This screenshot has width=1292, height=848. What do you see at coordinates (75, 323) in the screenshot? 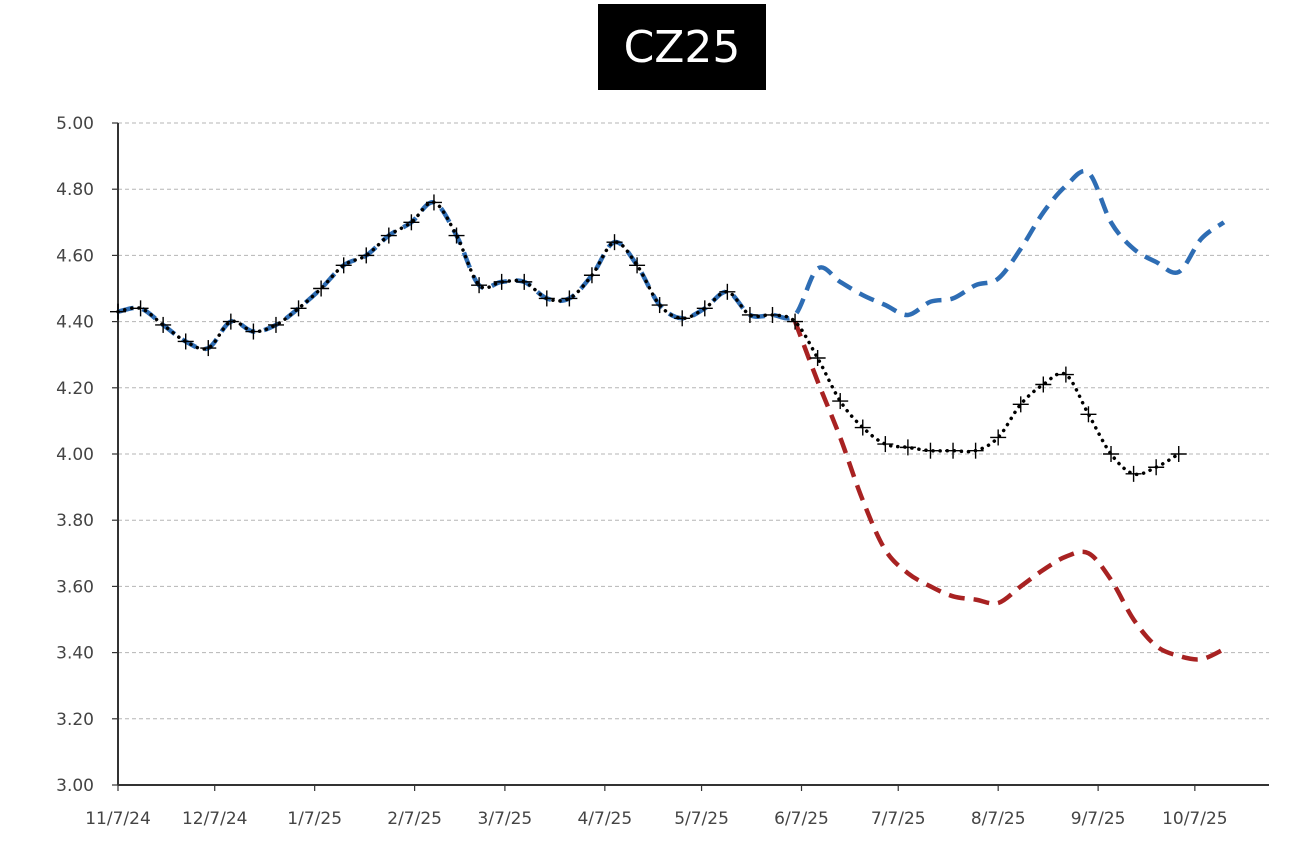
I see `y-tick-label: 4.40` at bounding box center [75, 323].